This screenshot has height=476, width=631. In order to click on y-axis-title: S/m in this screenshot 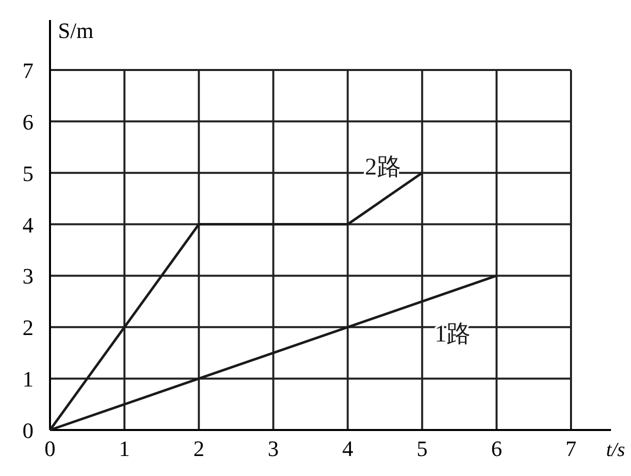, I will do `click(76, 30)`.